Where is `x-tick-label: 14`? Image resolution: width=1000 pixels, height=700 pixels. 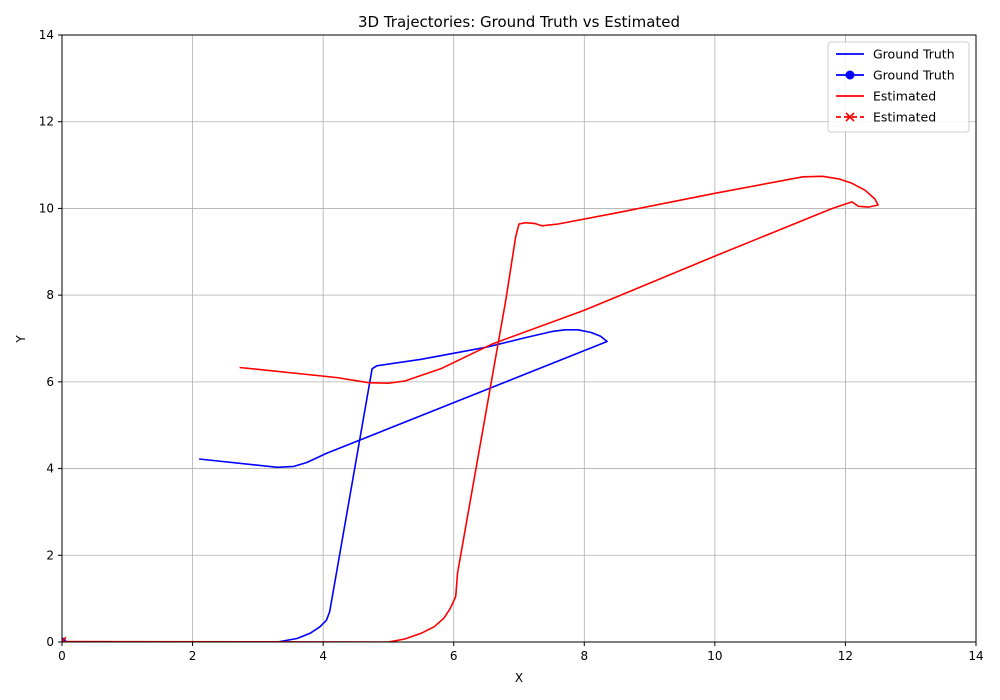
x-tick-label: 14 is located at coordinates (975, 656).